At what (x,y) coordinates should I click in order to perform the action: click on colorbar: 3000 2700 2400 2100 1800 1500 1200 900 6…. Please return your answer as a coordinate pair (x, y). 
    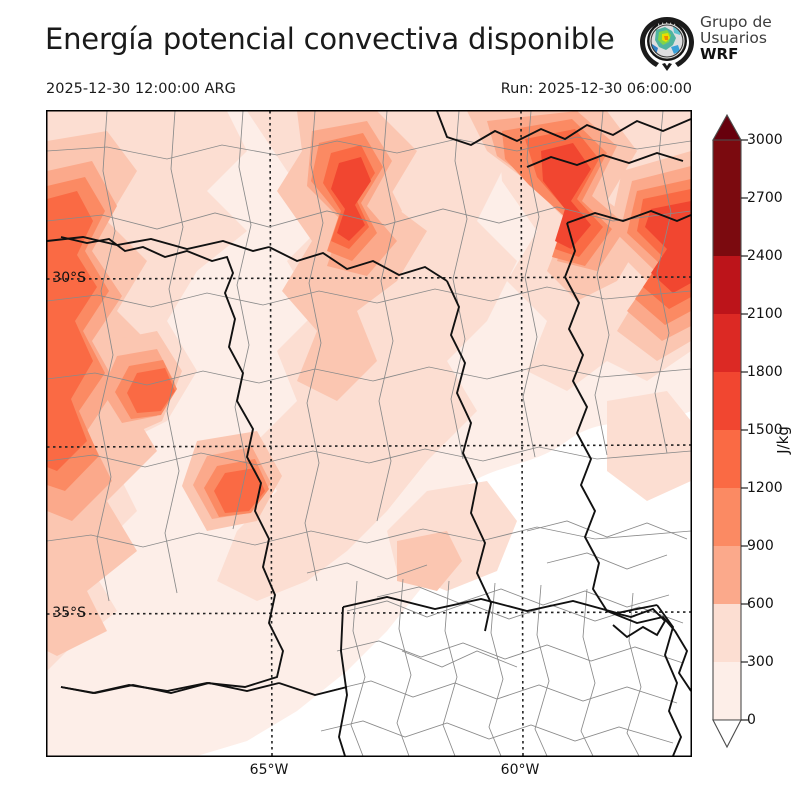
    Looking at the image, I should click on (752, 440).